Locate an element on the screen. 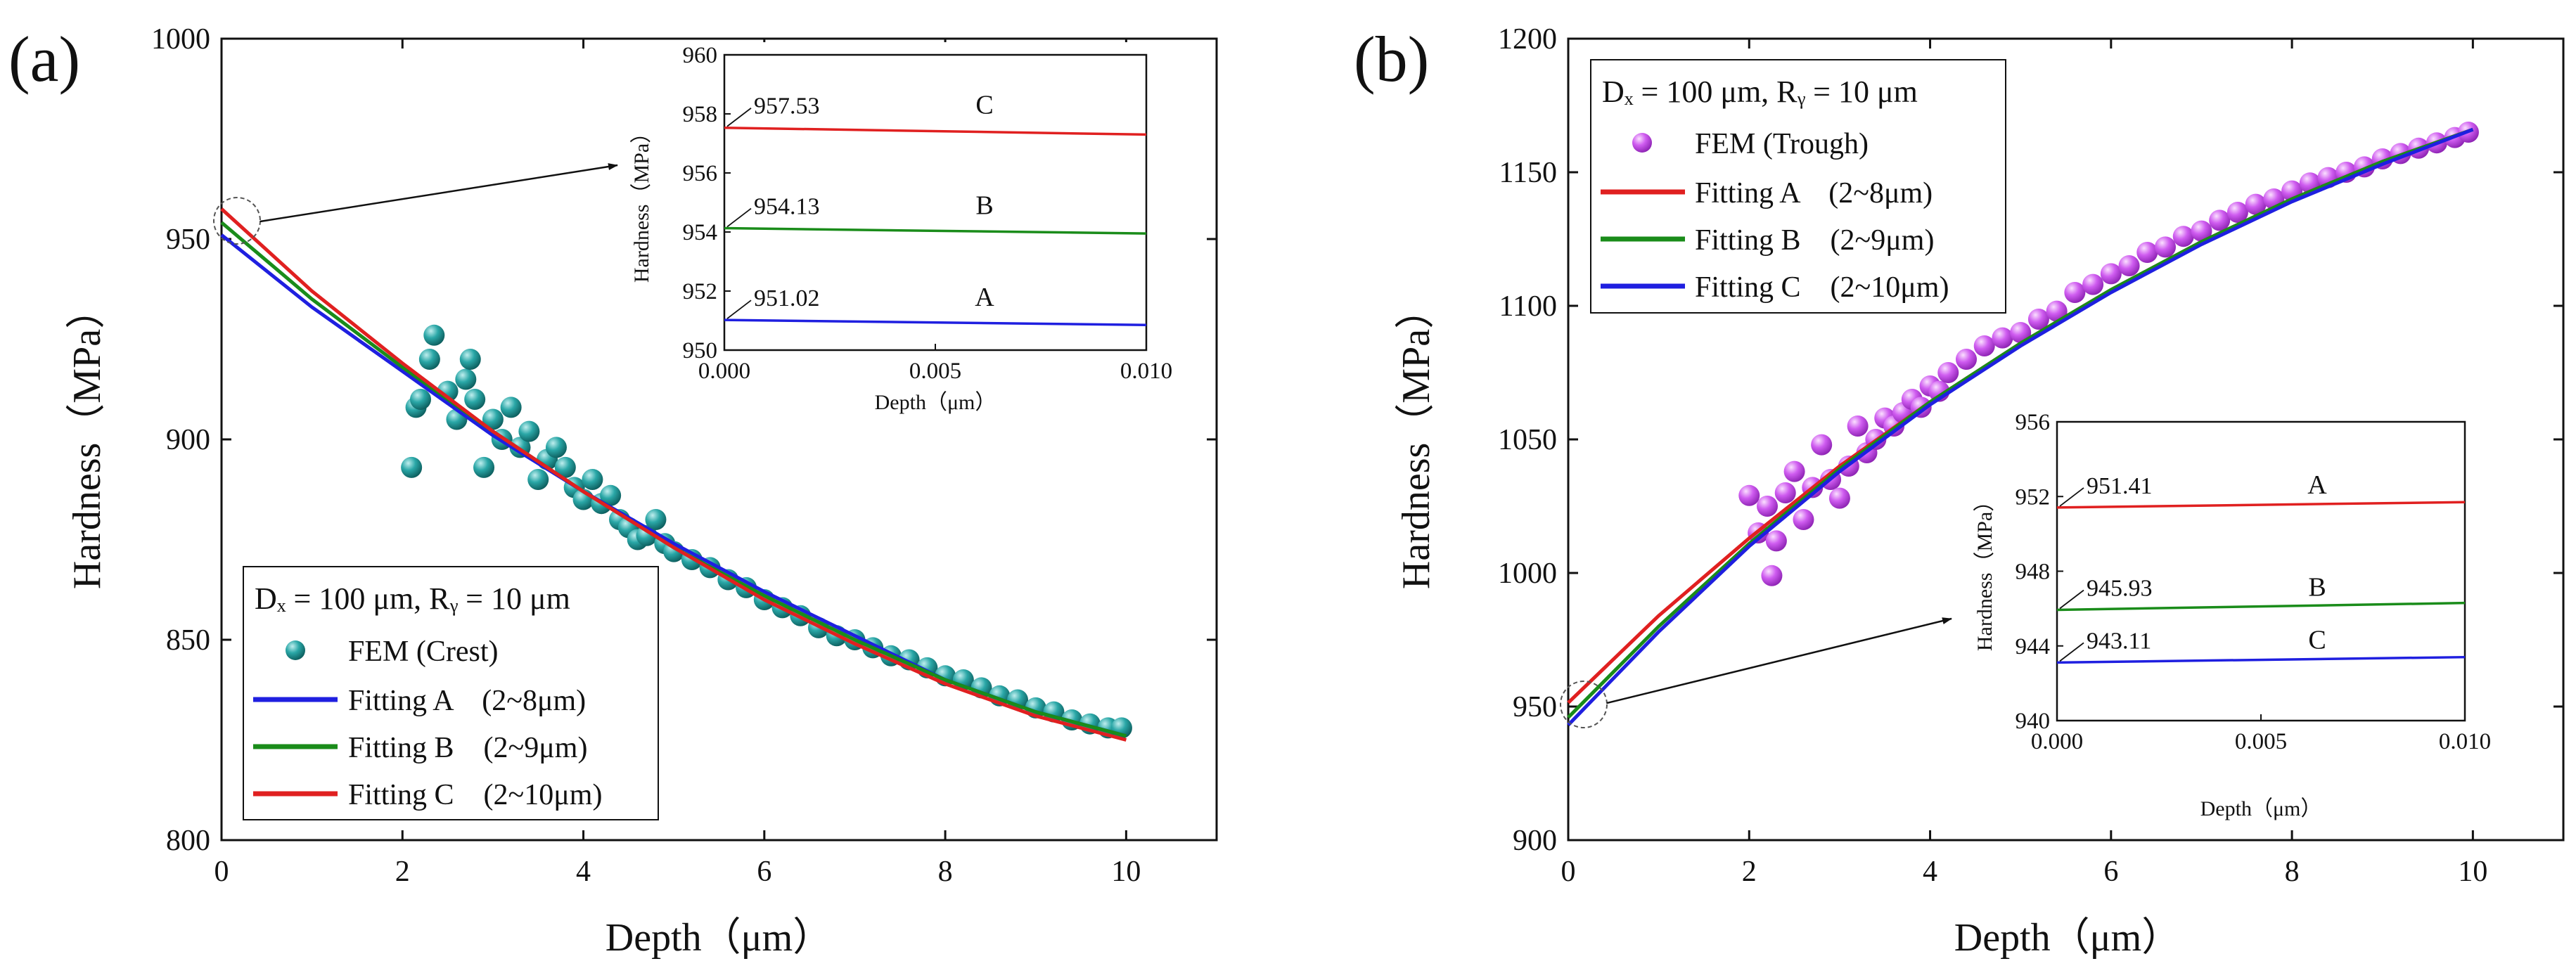  panel-b-legend-box is located at coordinates (1798, 186).